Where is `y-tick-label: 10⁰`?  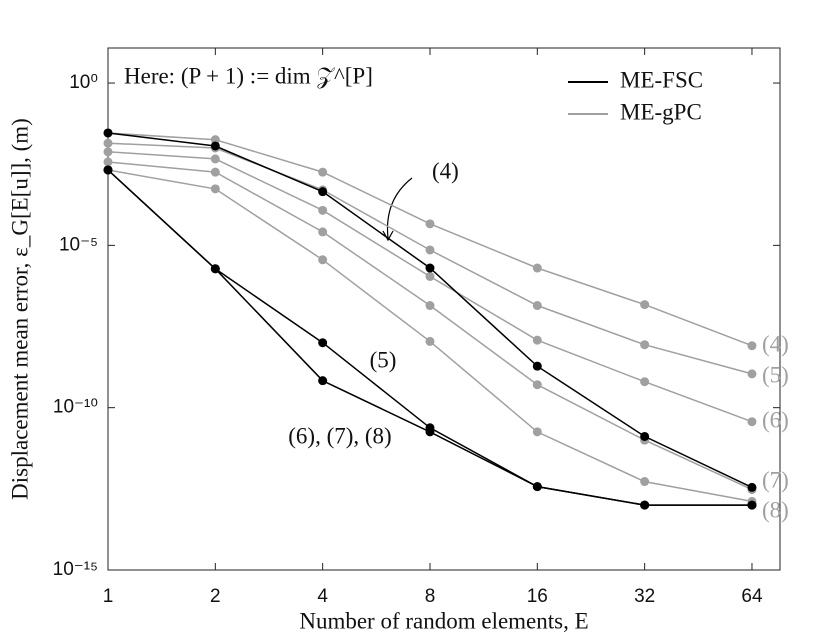
y-tick-label: 10⁰ is located at coordinates (83, 82).